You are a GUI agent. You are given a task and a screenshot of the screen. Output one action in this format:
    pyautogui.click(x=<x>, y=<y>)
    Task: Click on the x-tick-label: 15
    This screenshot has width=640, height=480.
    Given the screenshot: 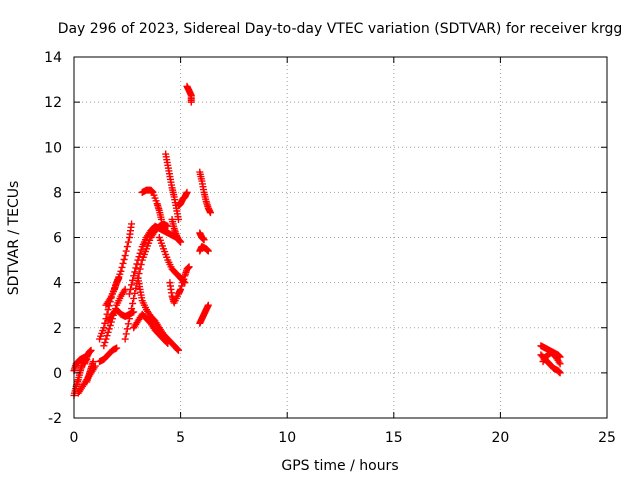 What is the action you would take?
    pyautogui.click(x=394, y=438)
    